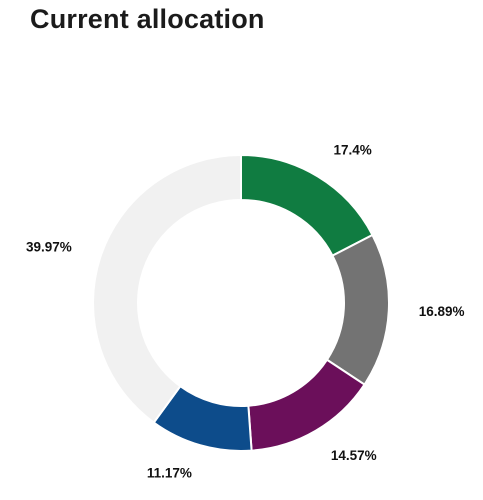 The height and width of the screenshot is (500, 483). I want to click on donut-slice-label-1: 17.4%, so click(353, 149).